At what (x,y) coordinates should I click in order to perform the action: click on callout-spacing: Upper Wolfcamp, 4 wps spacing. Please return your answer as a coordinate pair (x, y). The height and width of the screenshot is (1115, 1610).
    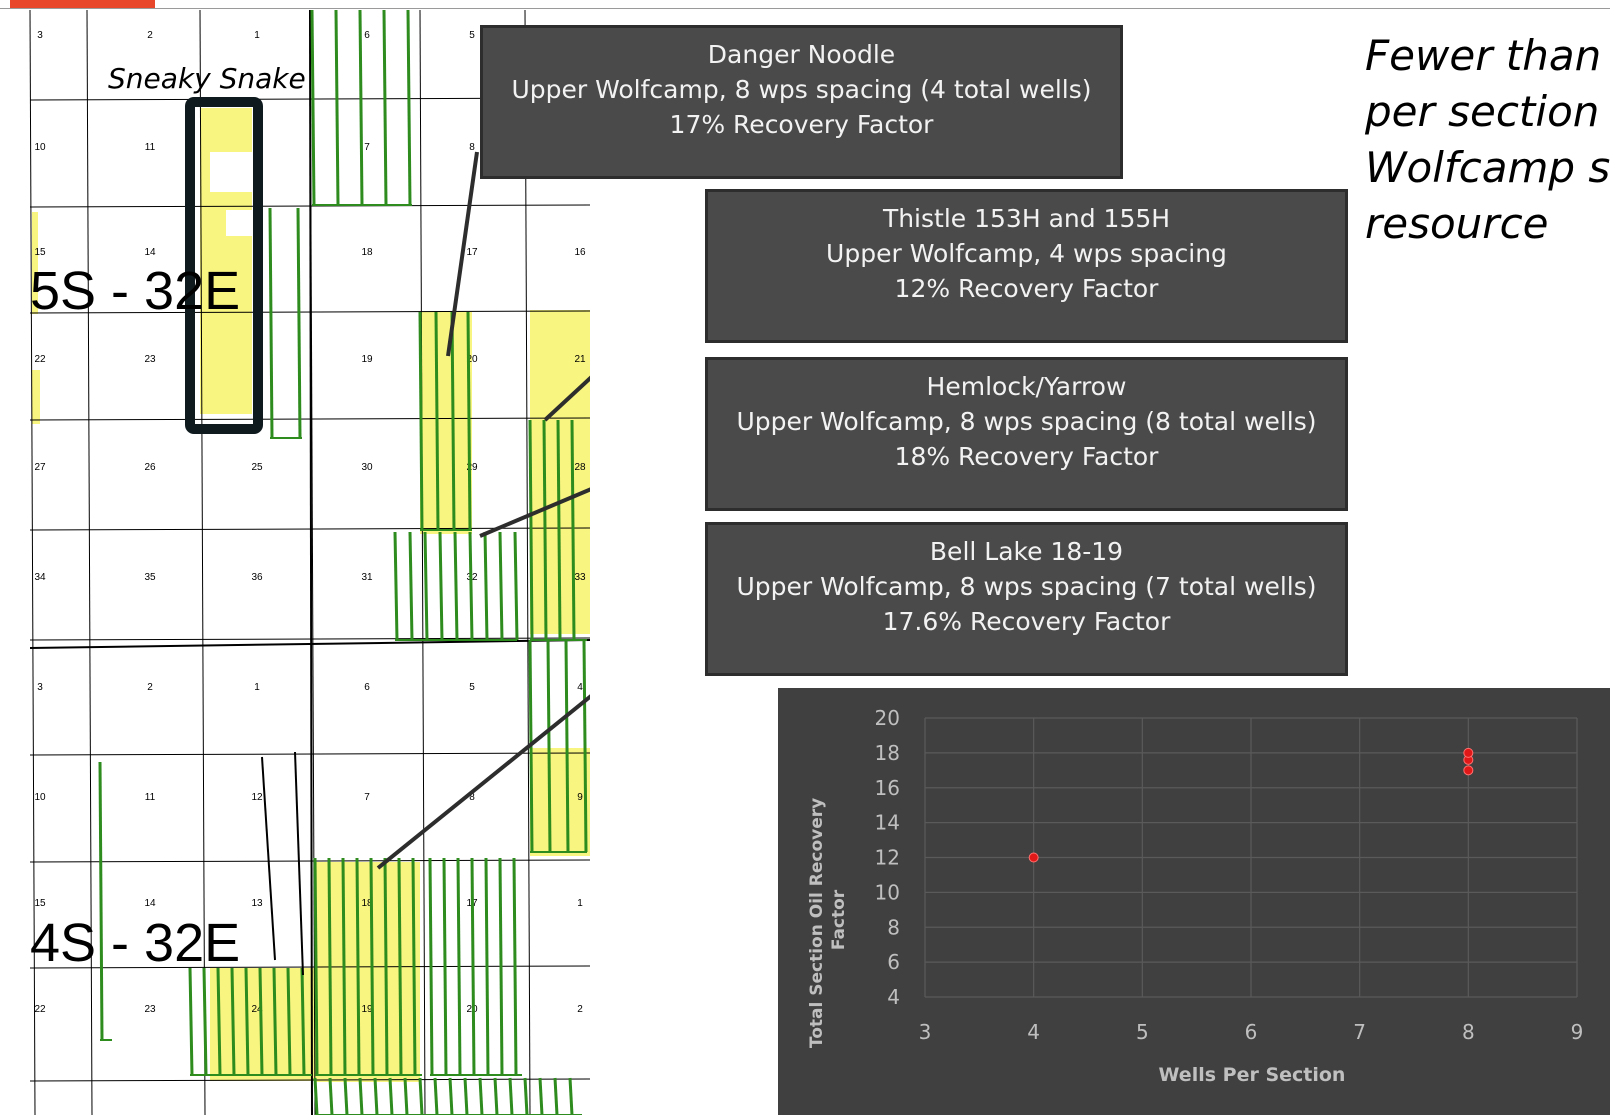
    Looking at the image, I should click on (1026, 253).